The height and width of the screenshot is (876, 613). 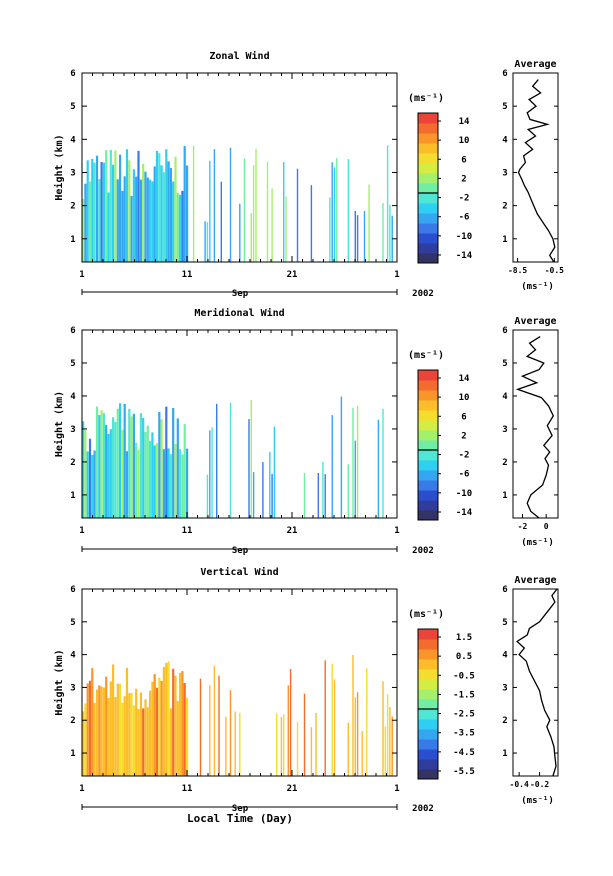 I want to click on average-y-tick-label: 3, so click(x=504, y=430).